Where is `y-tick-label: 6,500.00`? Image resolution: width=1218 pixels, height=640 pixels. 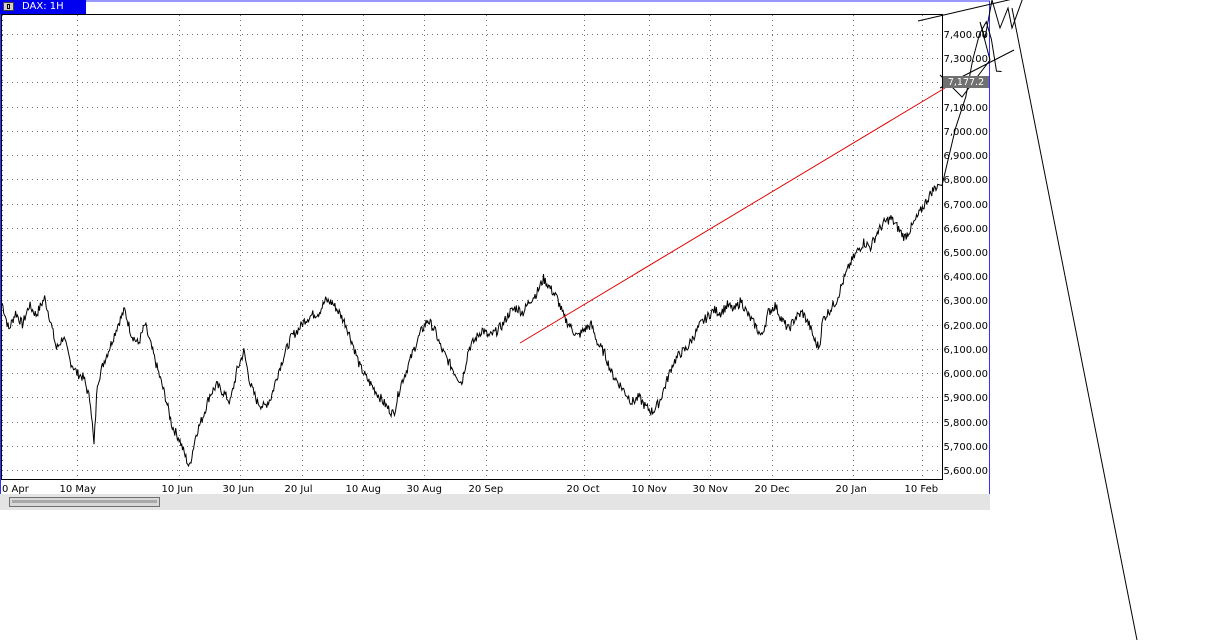
y-tick-label: 6,500.00 is located at coordinates (965, 253).